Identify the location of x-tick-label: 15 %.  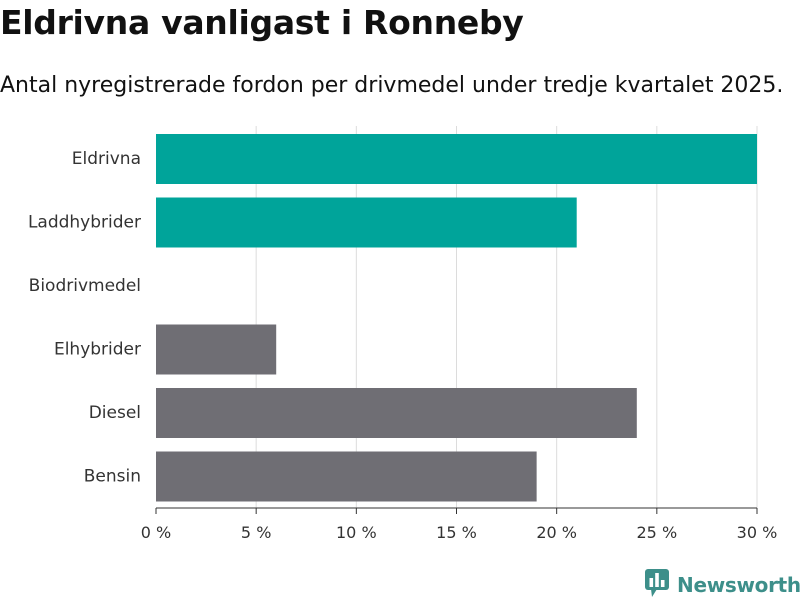
(456, 532).